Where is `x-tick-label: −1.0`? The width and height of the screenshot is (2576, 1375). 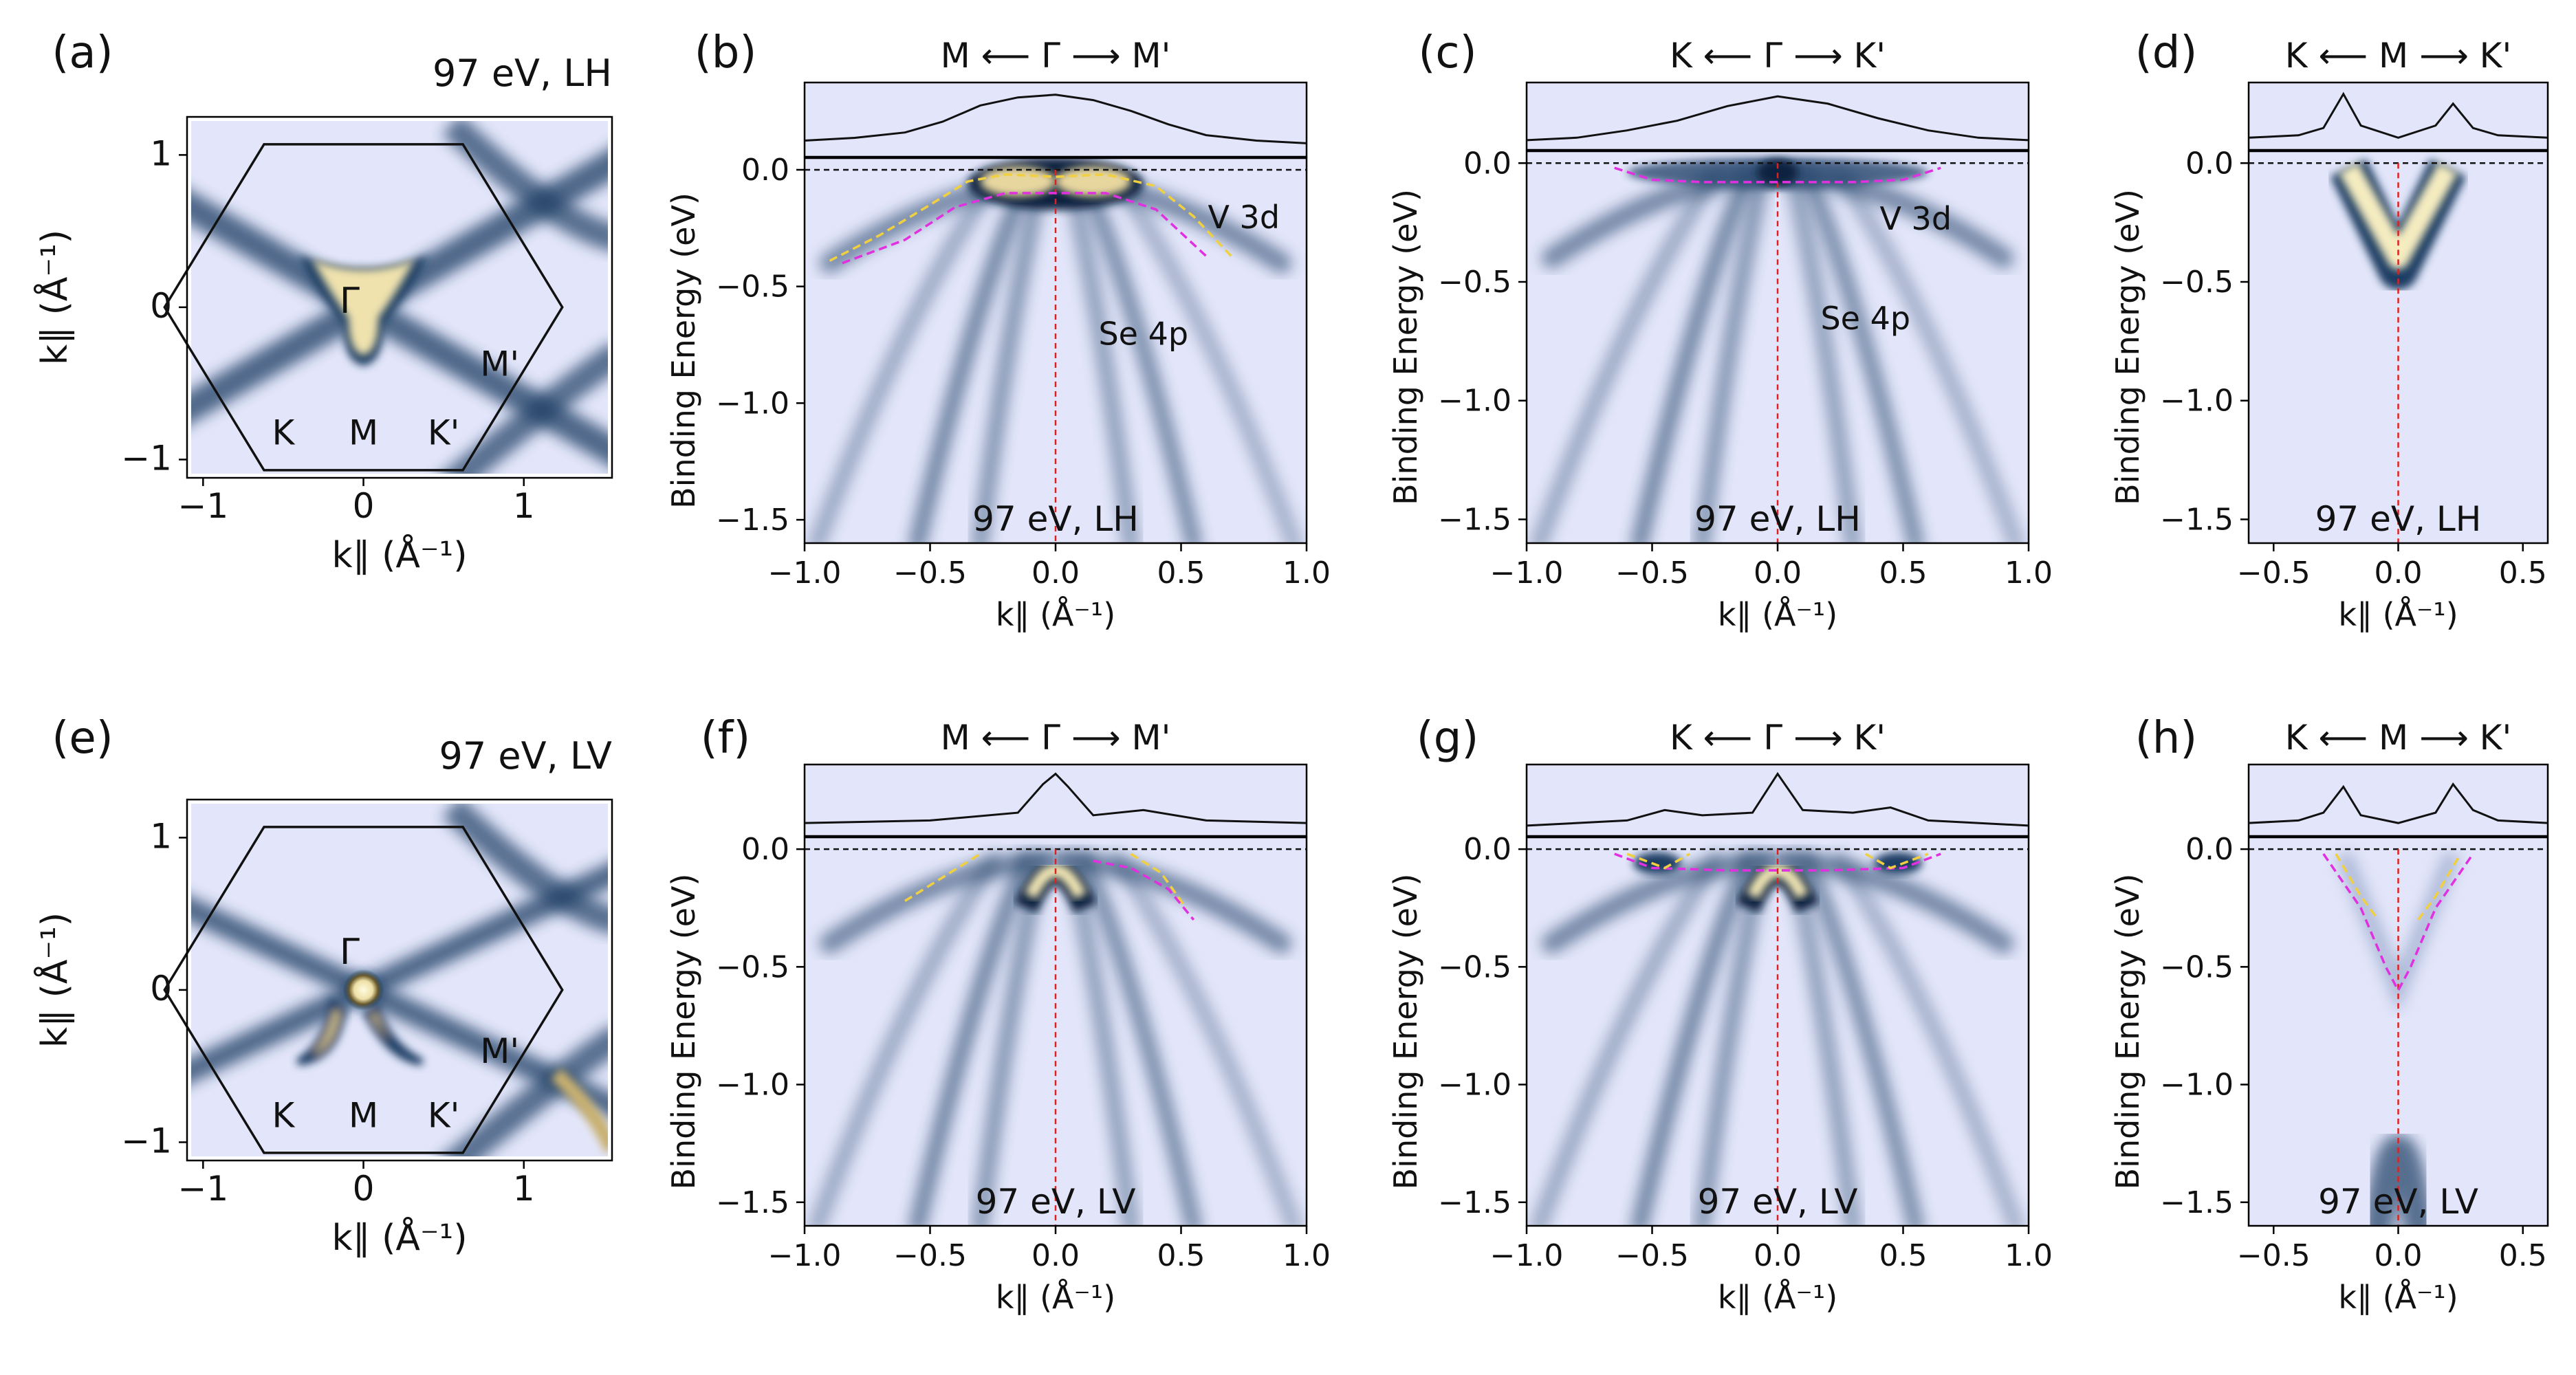 x-tick-label: −1.0 is located at coordinates (805, 1255).